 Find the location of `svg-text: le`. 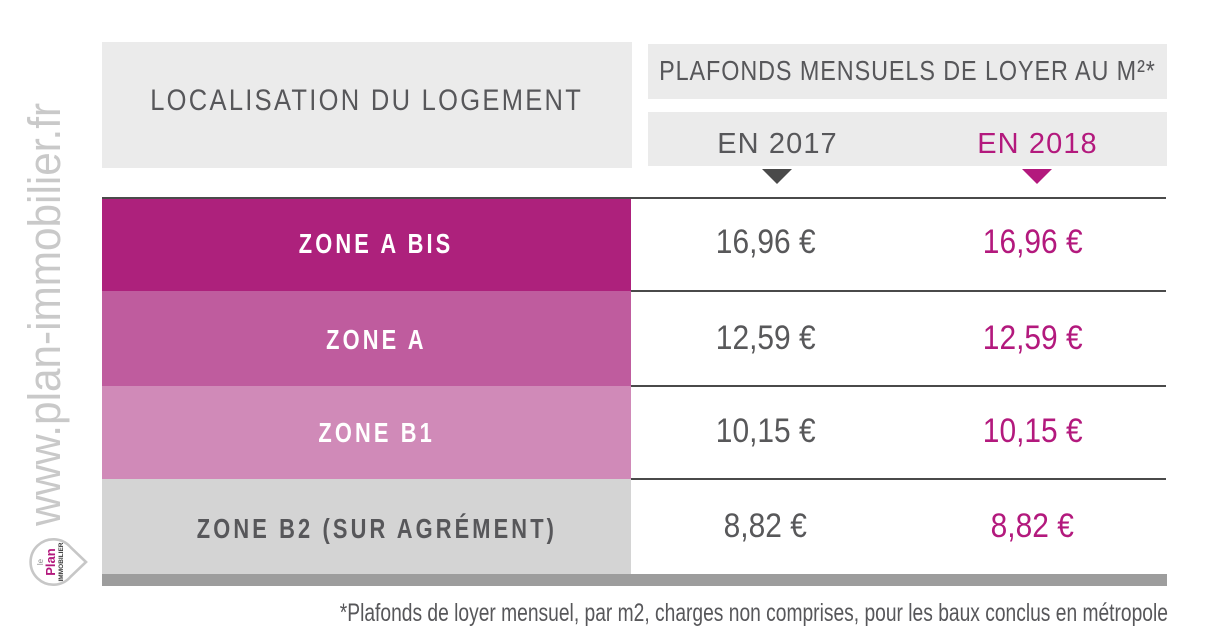

svg-text: le is located at coordinates (40, 561).